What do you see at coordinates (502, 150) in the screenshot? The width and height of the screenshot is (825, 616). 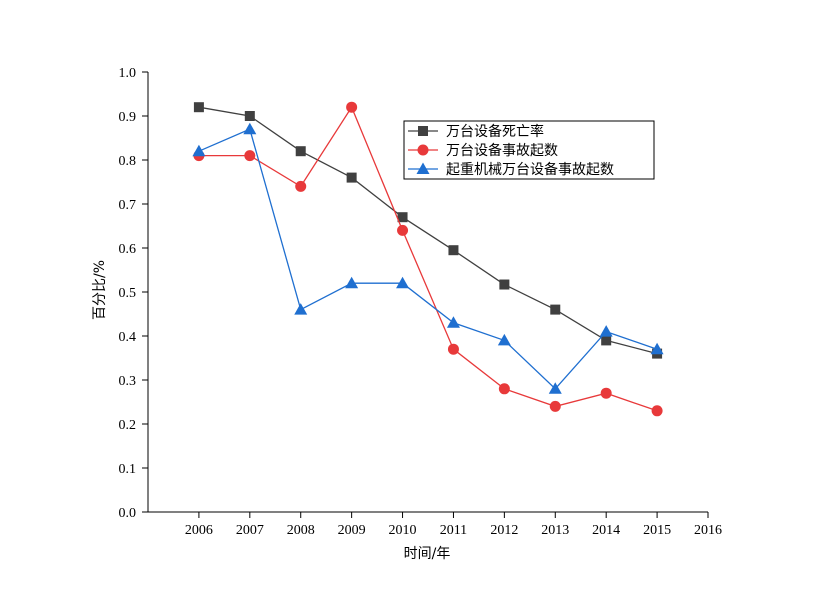 I see `legend-label: 万台设备事故起数` at bounding box center [502, 150].